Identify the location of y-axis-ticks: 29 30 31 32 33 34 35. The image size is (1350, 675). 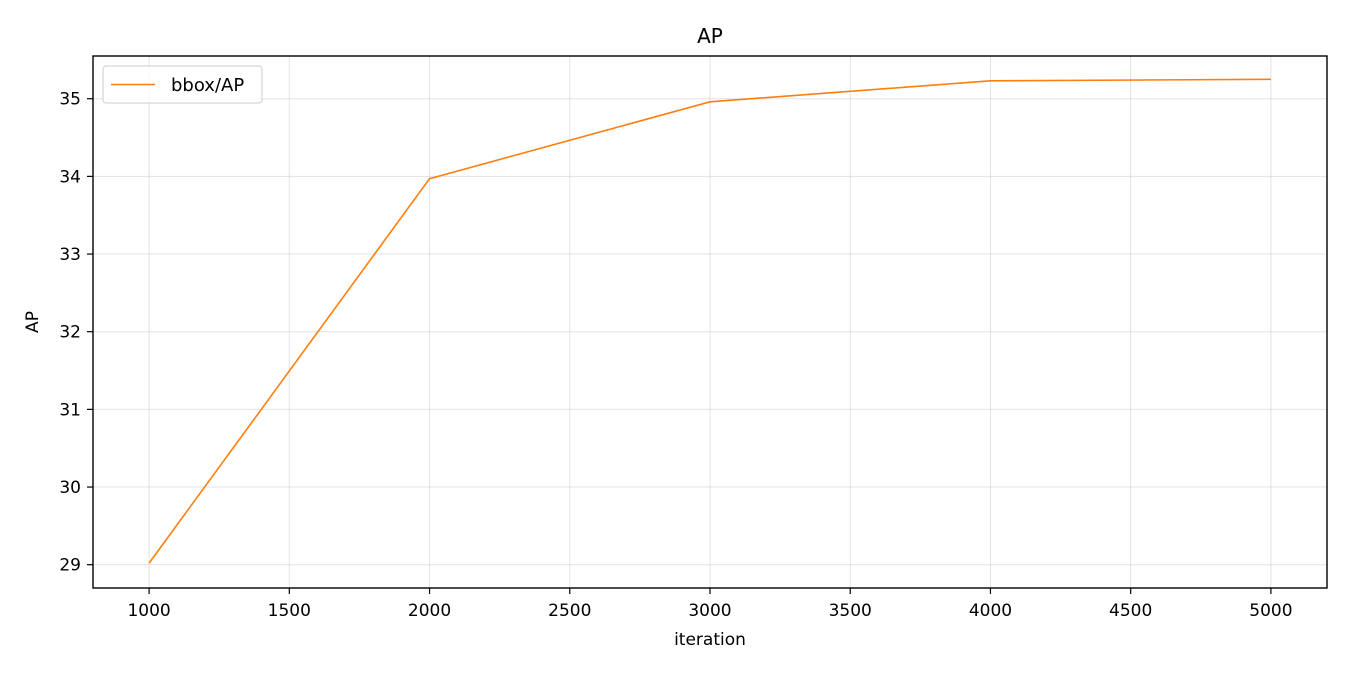
(76, 333).